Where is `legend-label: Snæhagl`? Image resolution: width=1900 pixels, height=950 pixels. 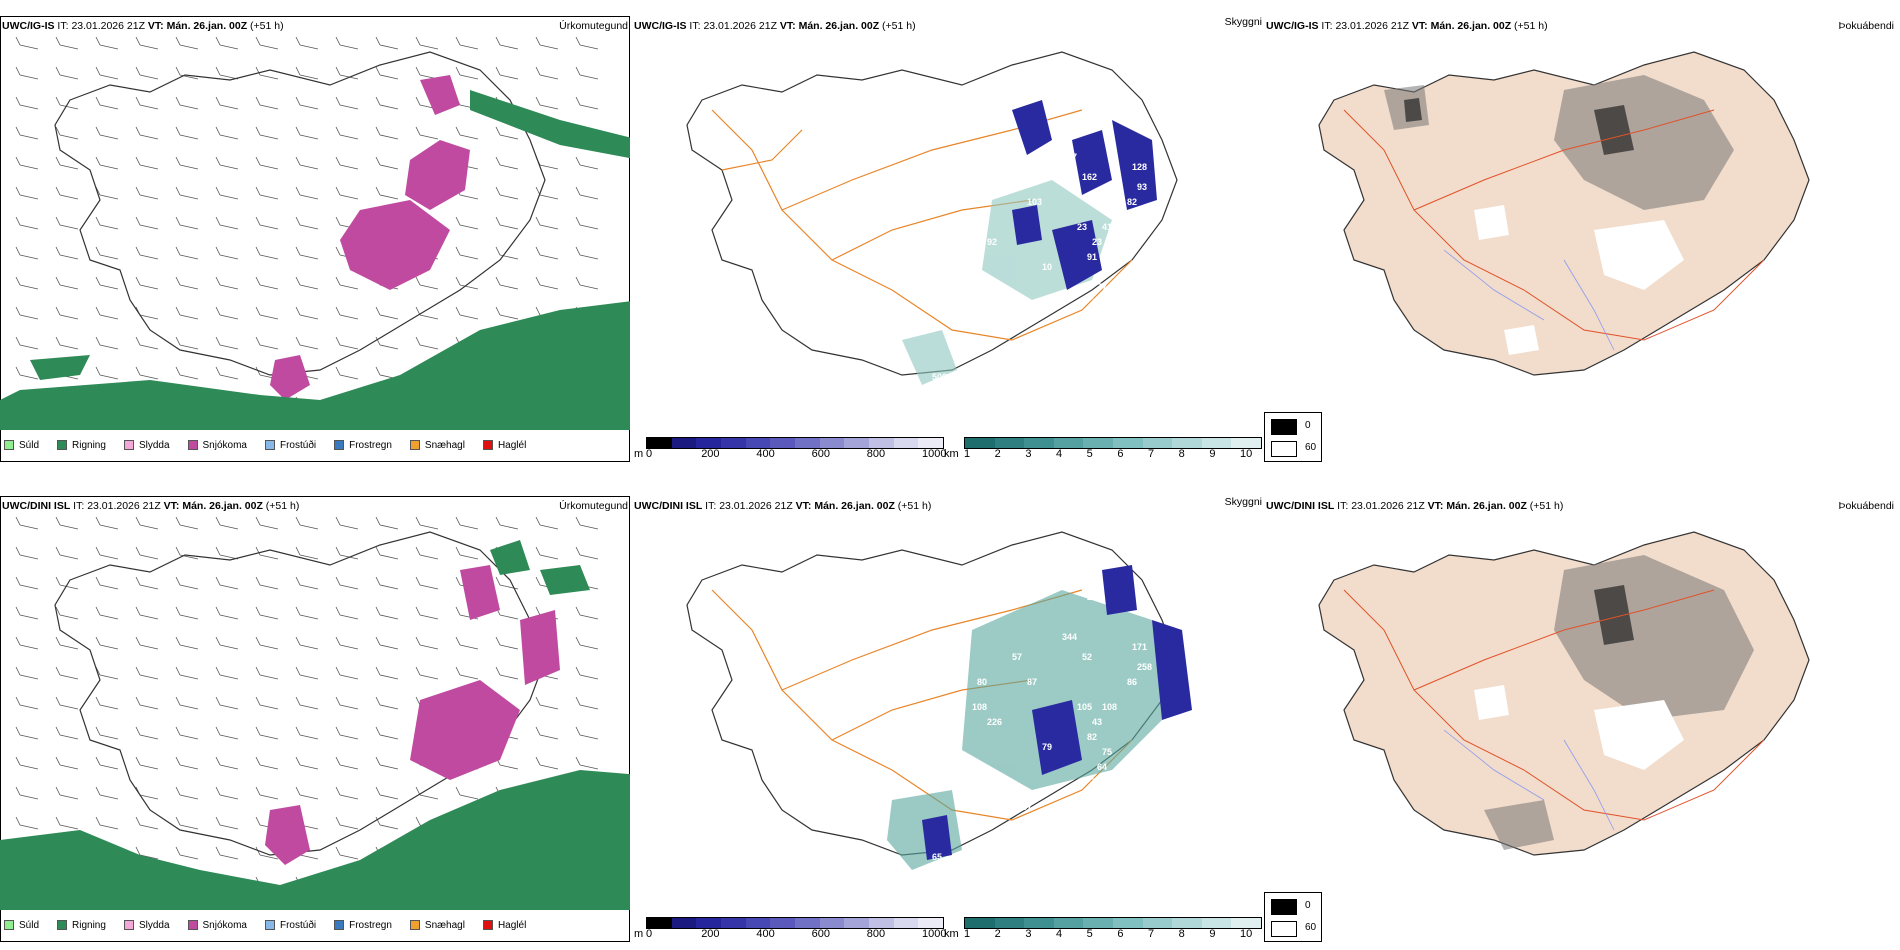 legend-label: Snæhagl is located at coordinates (444, 445).